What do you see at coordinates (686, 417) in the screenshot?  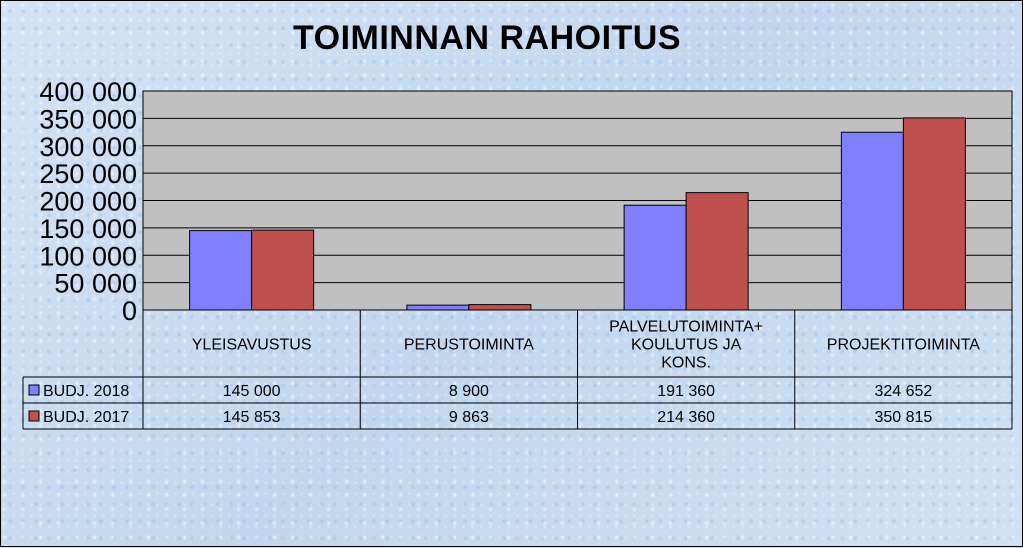 I see `data-label: 214 360` at bounding box center [686, 417].